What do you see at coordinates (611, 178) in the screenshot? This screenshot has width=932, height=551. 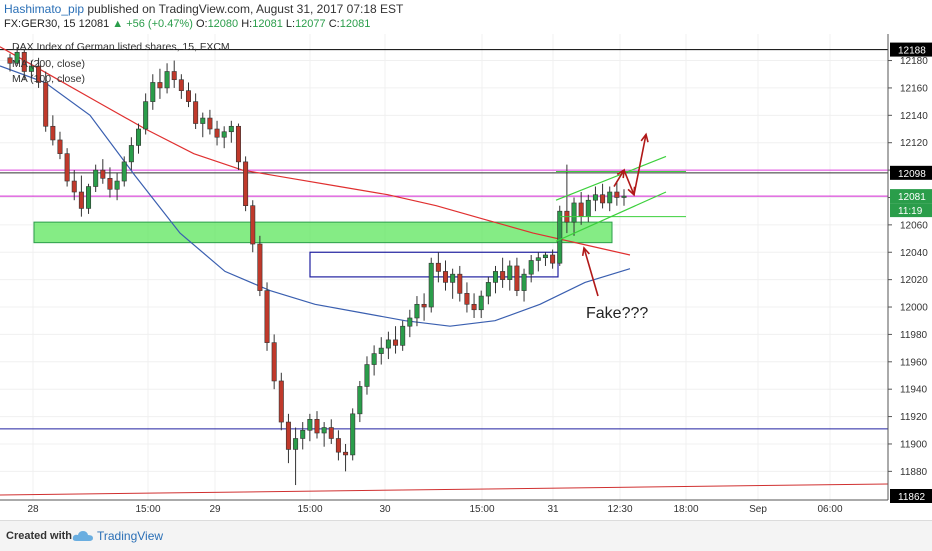 I see `channel-upper-line` at bounding box center [611, 178].